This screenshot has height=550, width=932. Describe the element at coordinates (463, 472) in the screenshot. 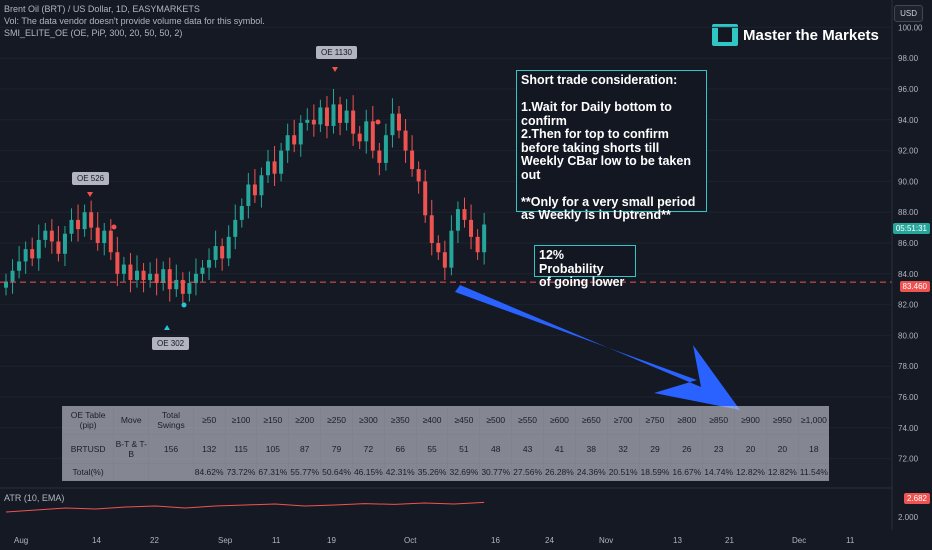

I see `table-cell: 32.69%` at that location.